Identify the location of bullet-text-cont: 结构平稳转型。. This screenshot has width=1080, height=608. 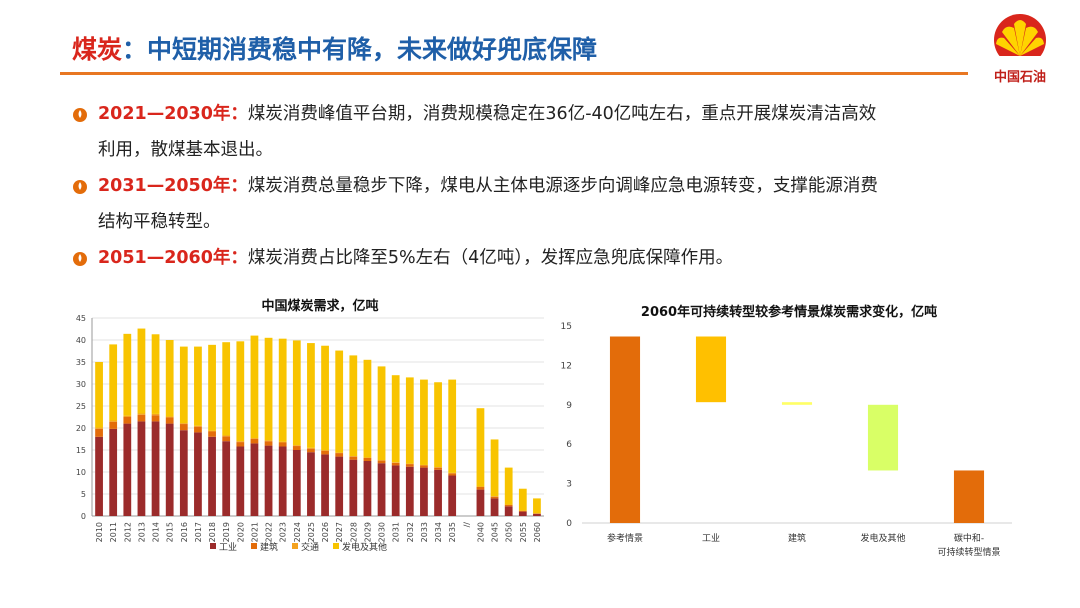
(159, 222).